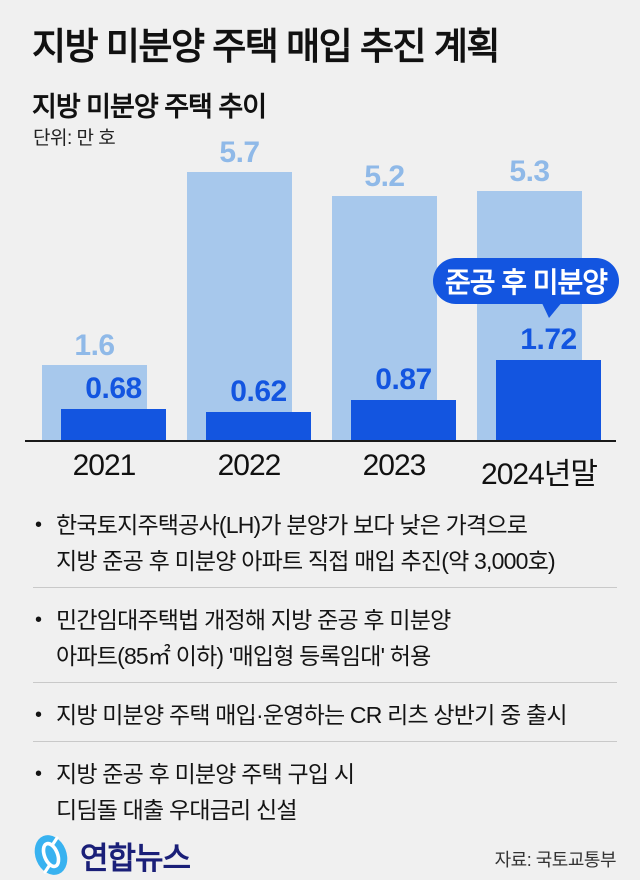  What do you see at coordinates (312, 715) in the screenshot?
I see `bullet-line: 지방 미분양 주택 매입·운영하는 CR 리츠 상반기 중 출시` at bounding box center [312, 715].